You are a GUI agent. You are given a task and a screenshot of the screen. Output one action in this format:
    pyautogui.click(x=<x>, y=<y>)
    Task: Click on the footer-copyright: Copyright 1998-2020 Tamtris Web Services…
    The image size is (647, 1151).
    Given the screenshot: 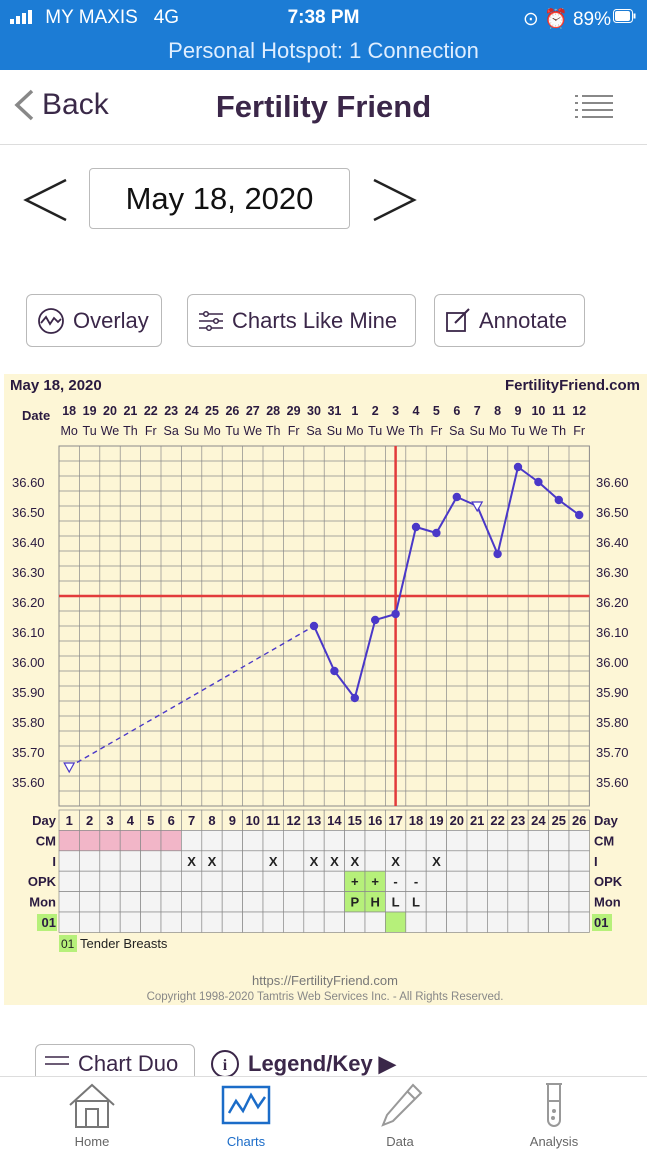 What is the action you would take?
    pyautogui.click(x=325, y=997)
    